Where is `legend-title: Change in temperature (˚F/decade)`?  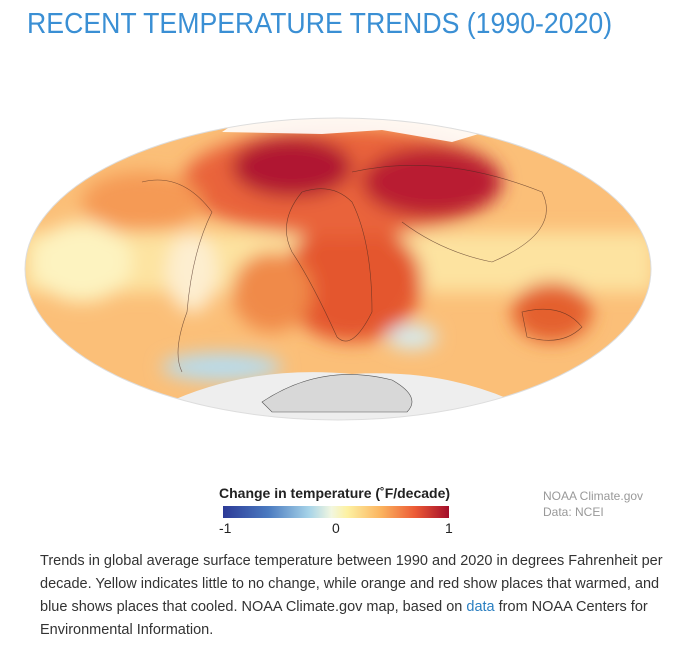
legend-title: Change in temperature (˚F/decade) is located at coordinates (335, 493).